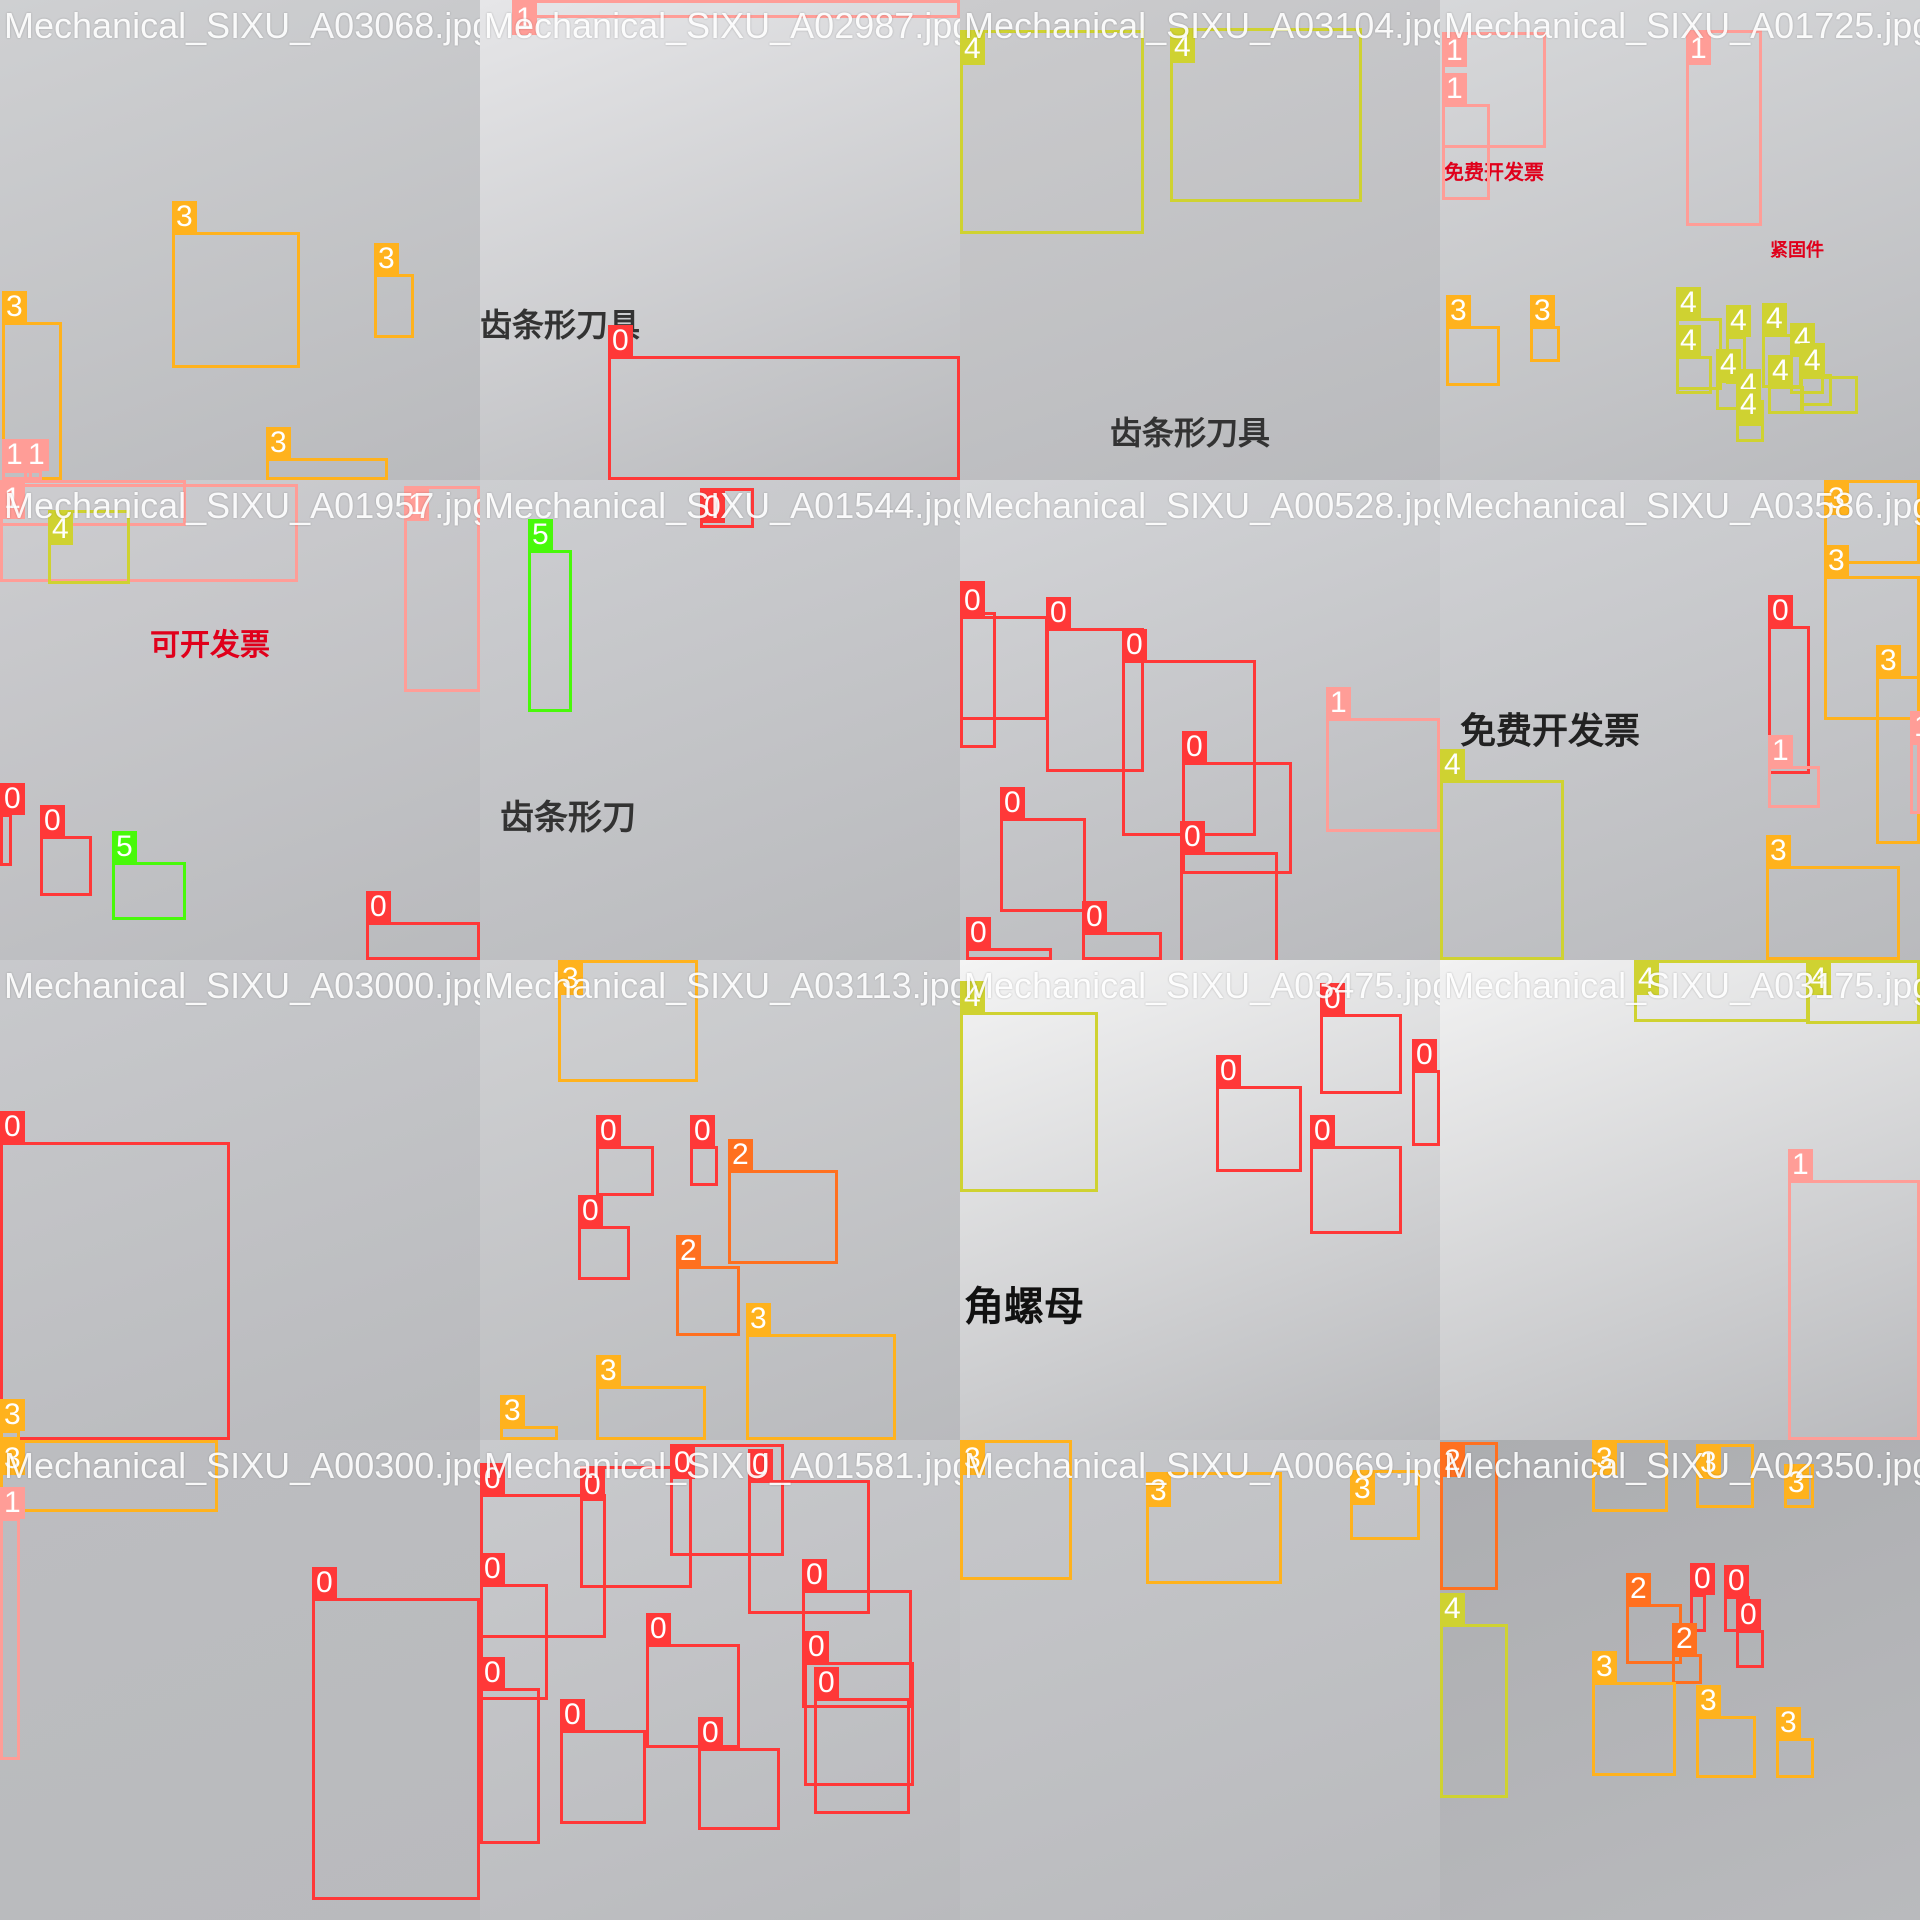 The width and height of the screenshot is (1920, 1920). What do you see at coordinates (568, 818) in the screenshot?
I see `product-caption-text: 齿条形刀` at bounding box center [568, 818].